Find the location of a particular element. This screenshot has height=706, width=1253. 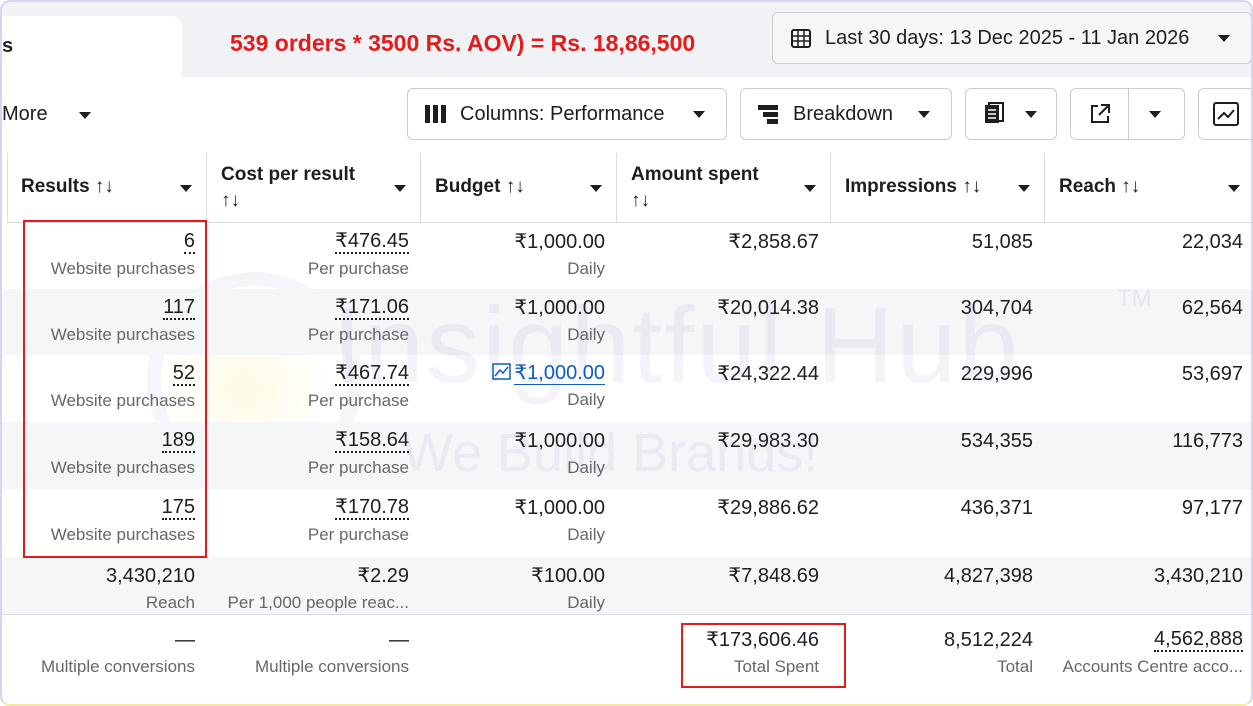

column-header: Results ↑↓ is located at coordinates (107, 188).